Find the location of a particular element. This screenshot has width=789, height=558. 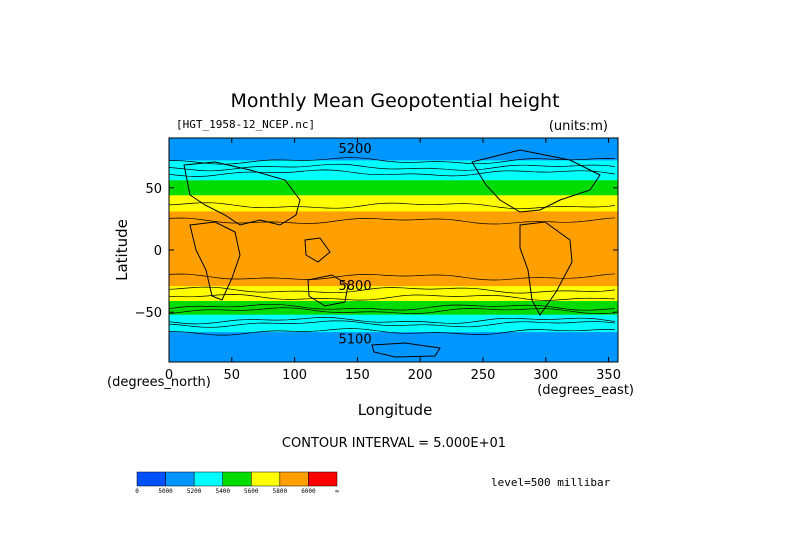

x-axis-title: Longitude is located at coordinates (395, 410).